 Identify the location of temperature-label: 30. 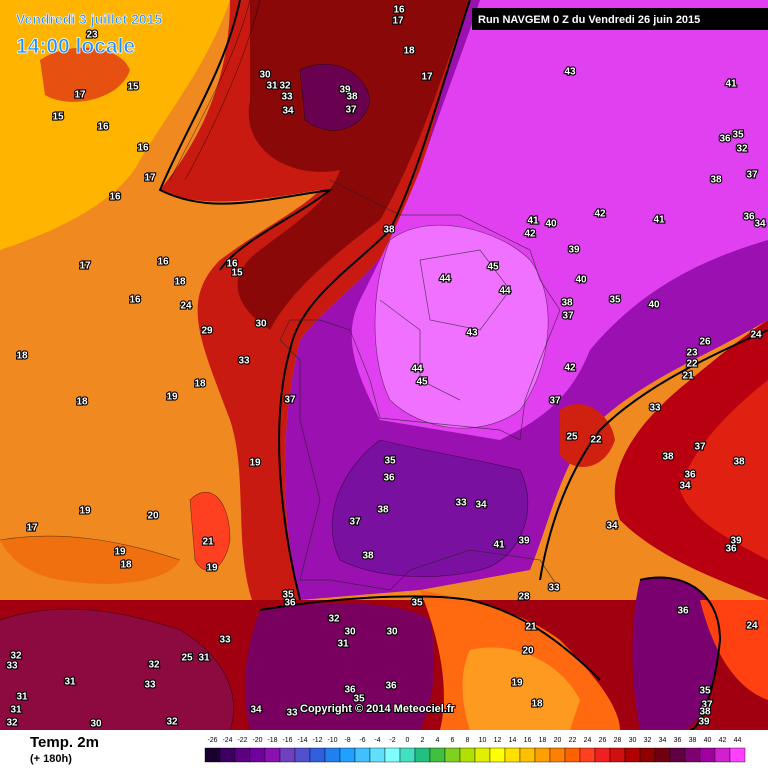
(392, 632).